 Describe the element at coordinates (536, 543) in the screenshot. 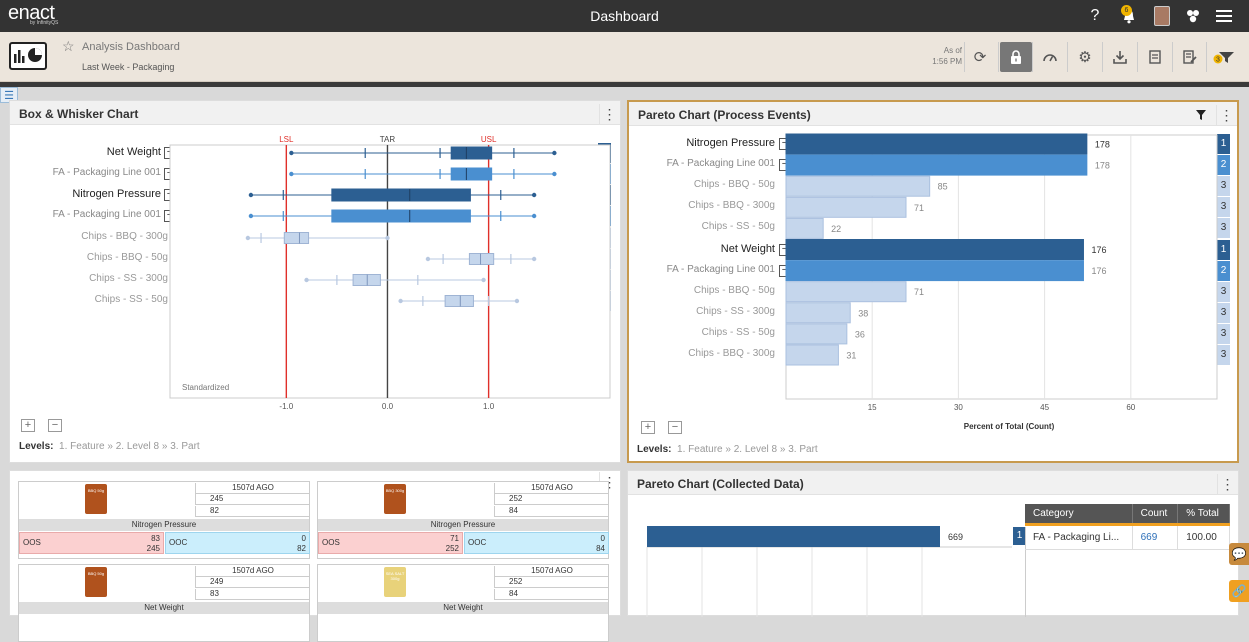

I see `ooc-box: OOC 0 84` at that location.